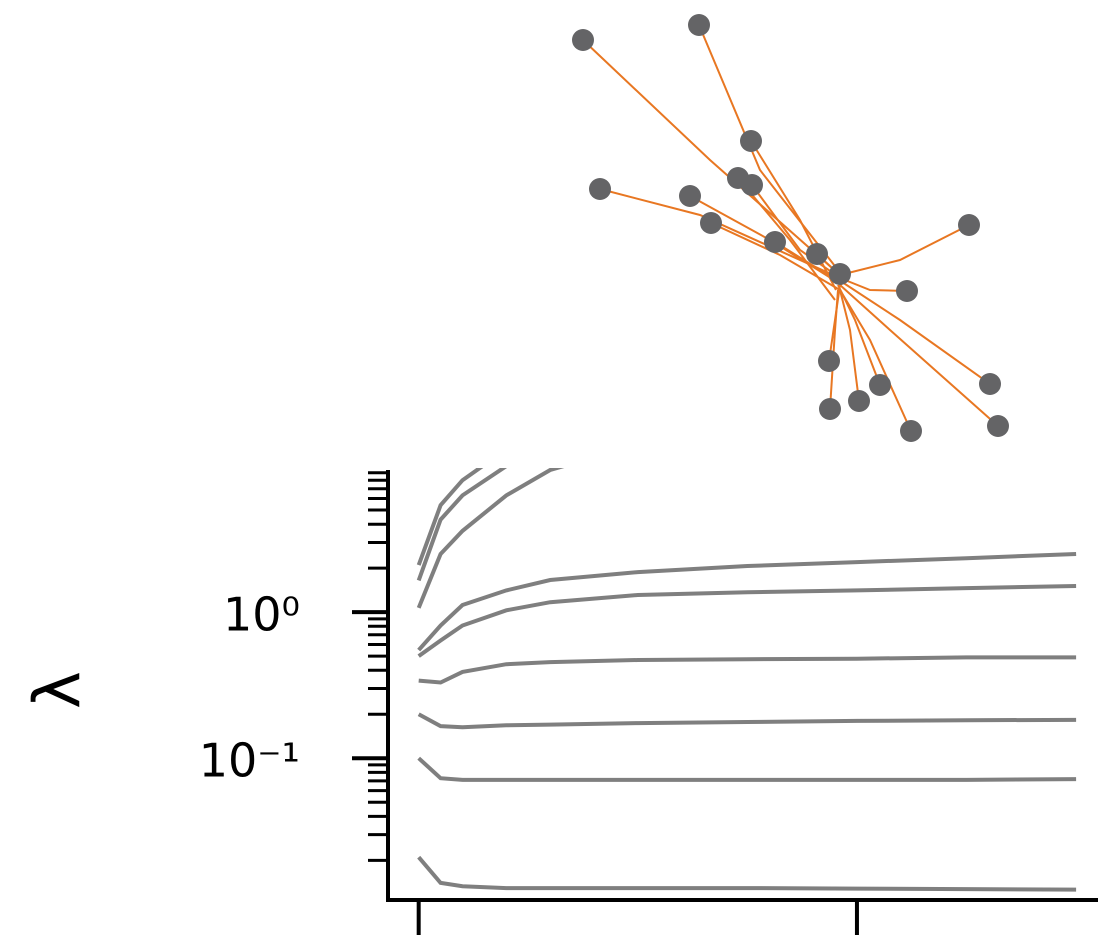 The height and width of the screenshot is (937, 1102). I want to click on y-tick-label: 10⁰, so click(261, 615).